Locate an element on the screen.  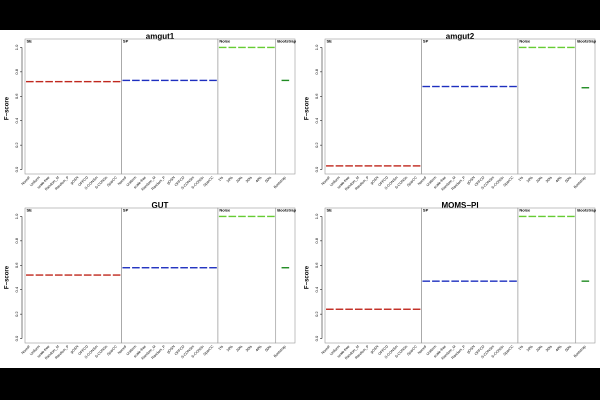
letterbox-top is located at coordinates (300, 15).